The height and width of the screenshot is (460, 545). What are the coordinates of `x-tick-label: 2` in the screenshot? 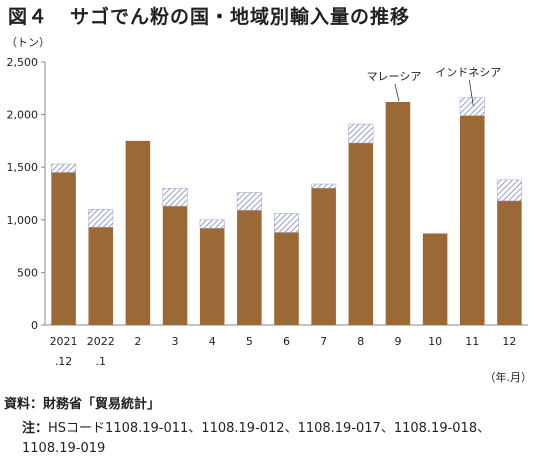 It's located at (137, 341).